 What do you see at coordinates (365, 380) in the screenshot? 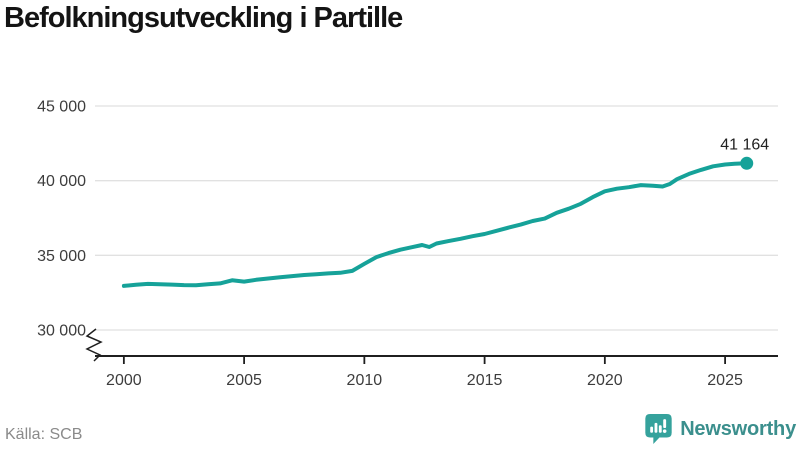
I see `x-tick-label-2010: 2010` at bounding box center [365, 380].